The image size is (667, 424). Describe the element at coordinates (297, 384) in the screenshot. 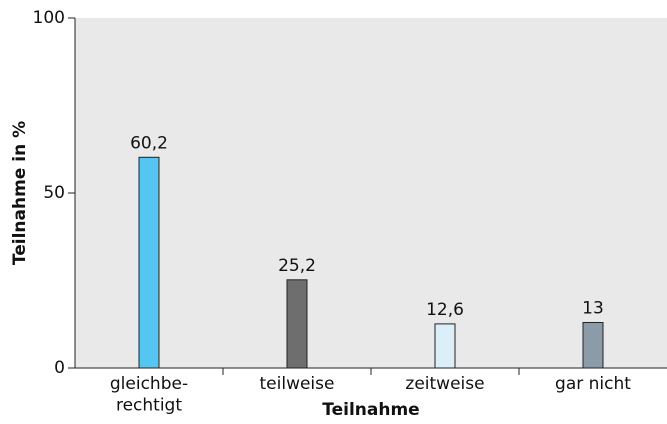

I see `x-tick-label: teilweise` at that location.